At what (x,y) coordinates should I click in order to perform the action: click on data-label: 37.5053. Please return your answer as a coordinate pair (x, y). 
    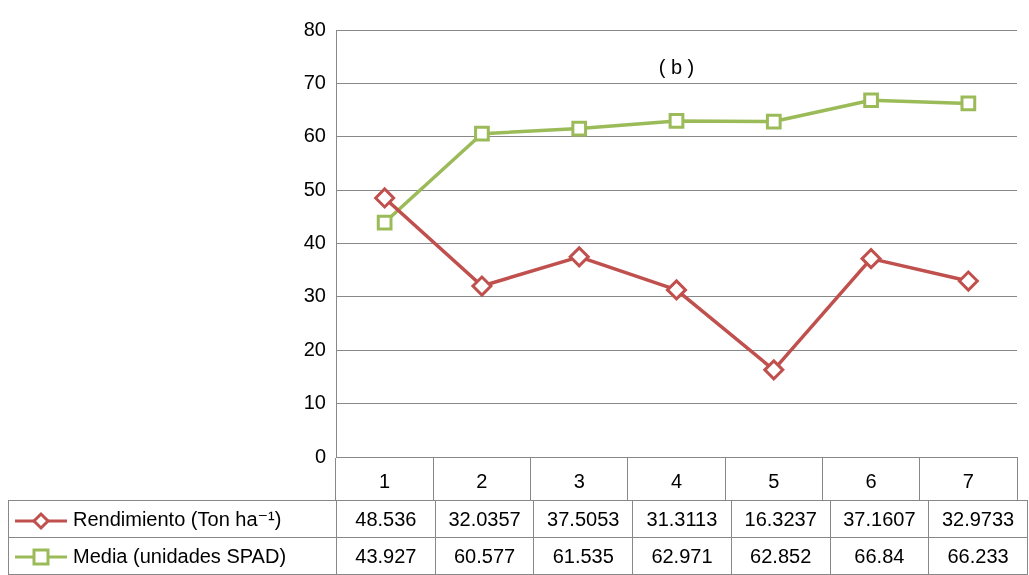
    Looking at the image, I should click on (583, 519).